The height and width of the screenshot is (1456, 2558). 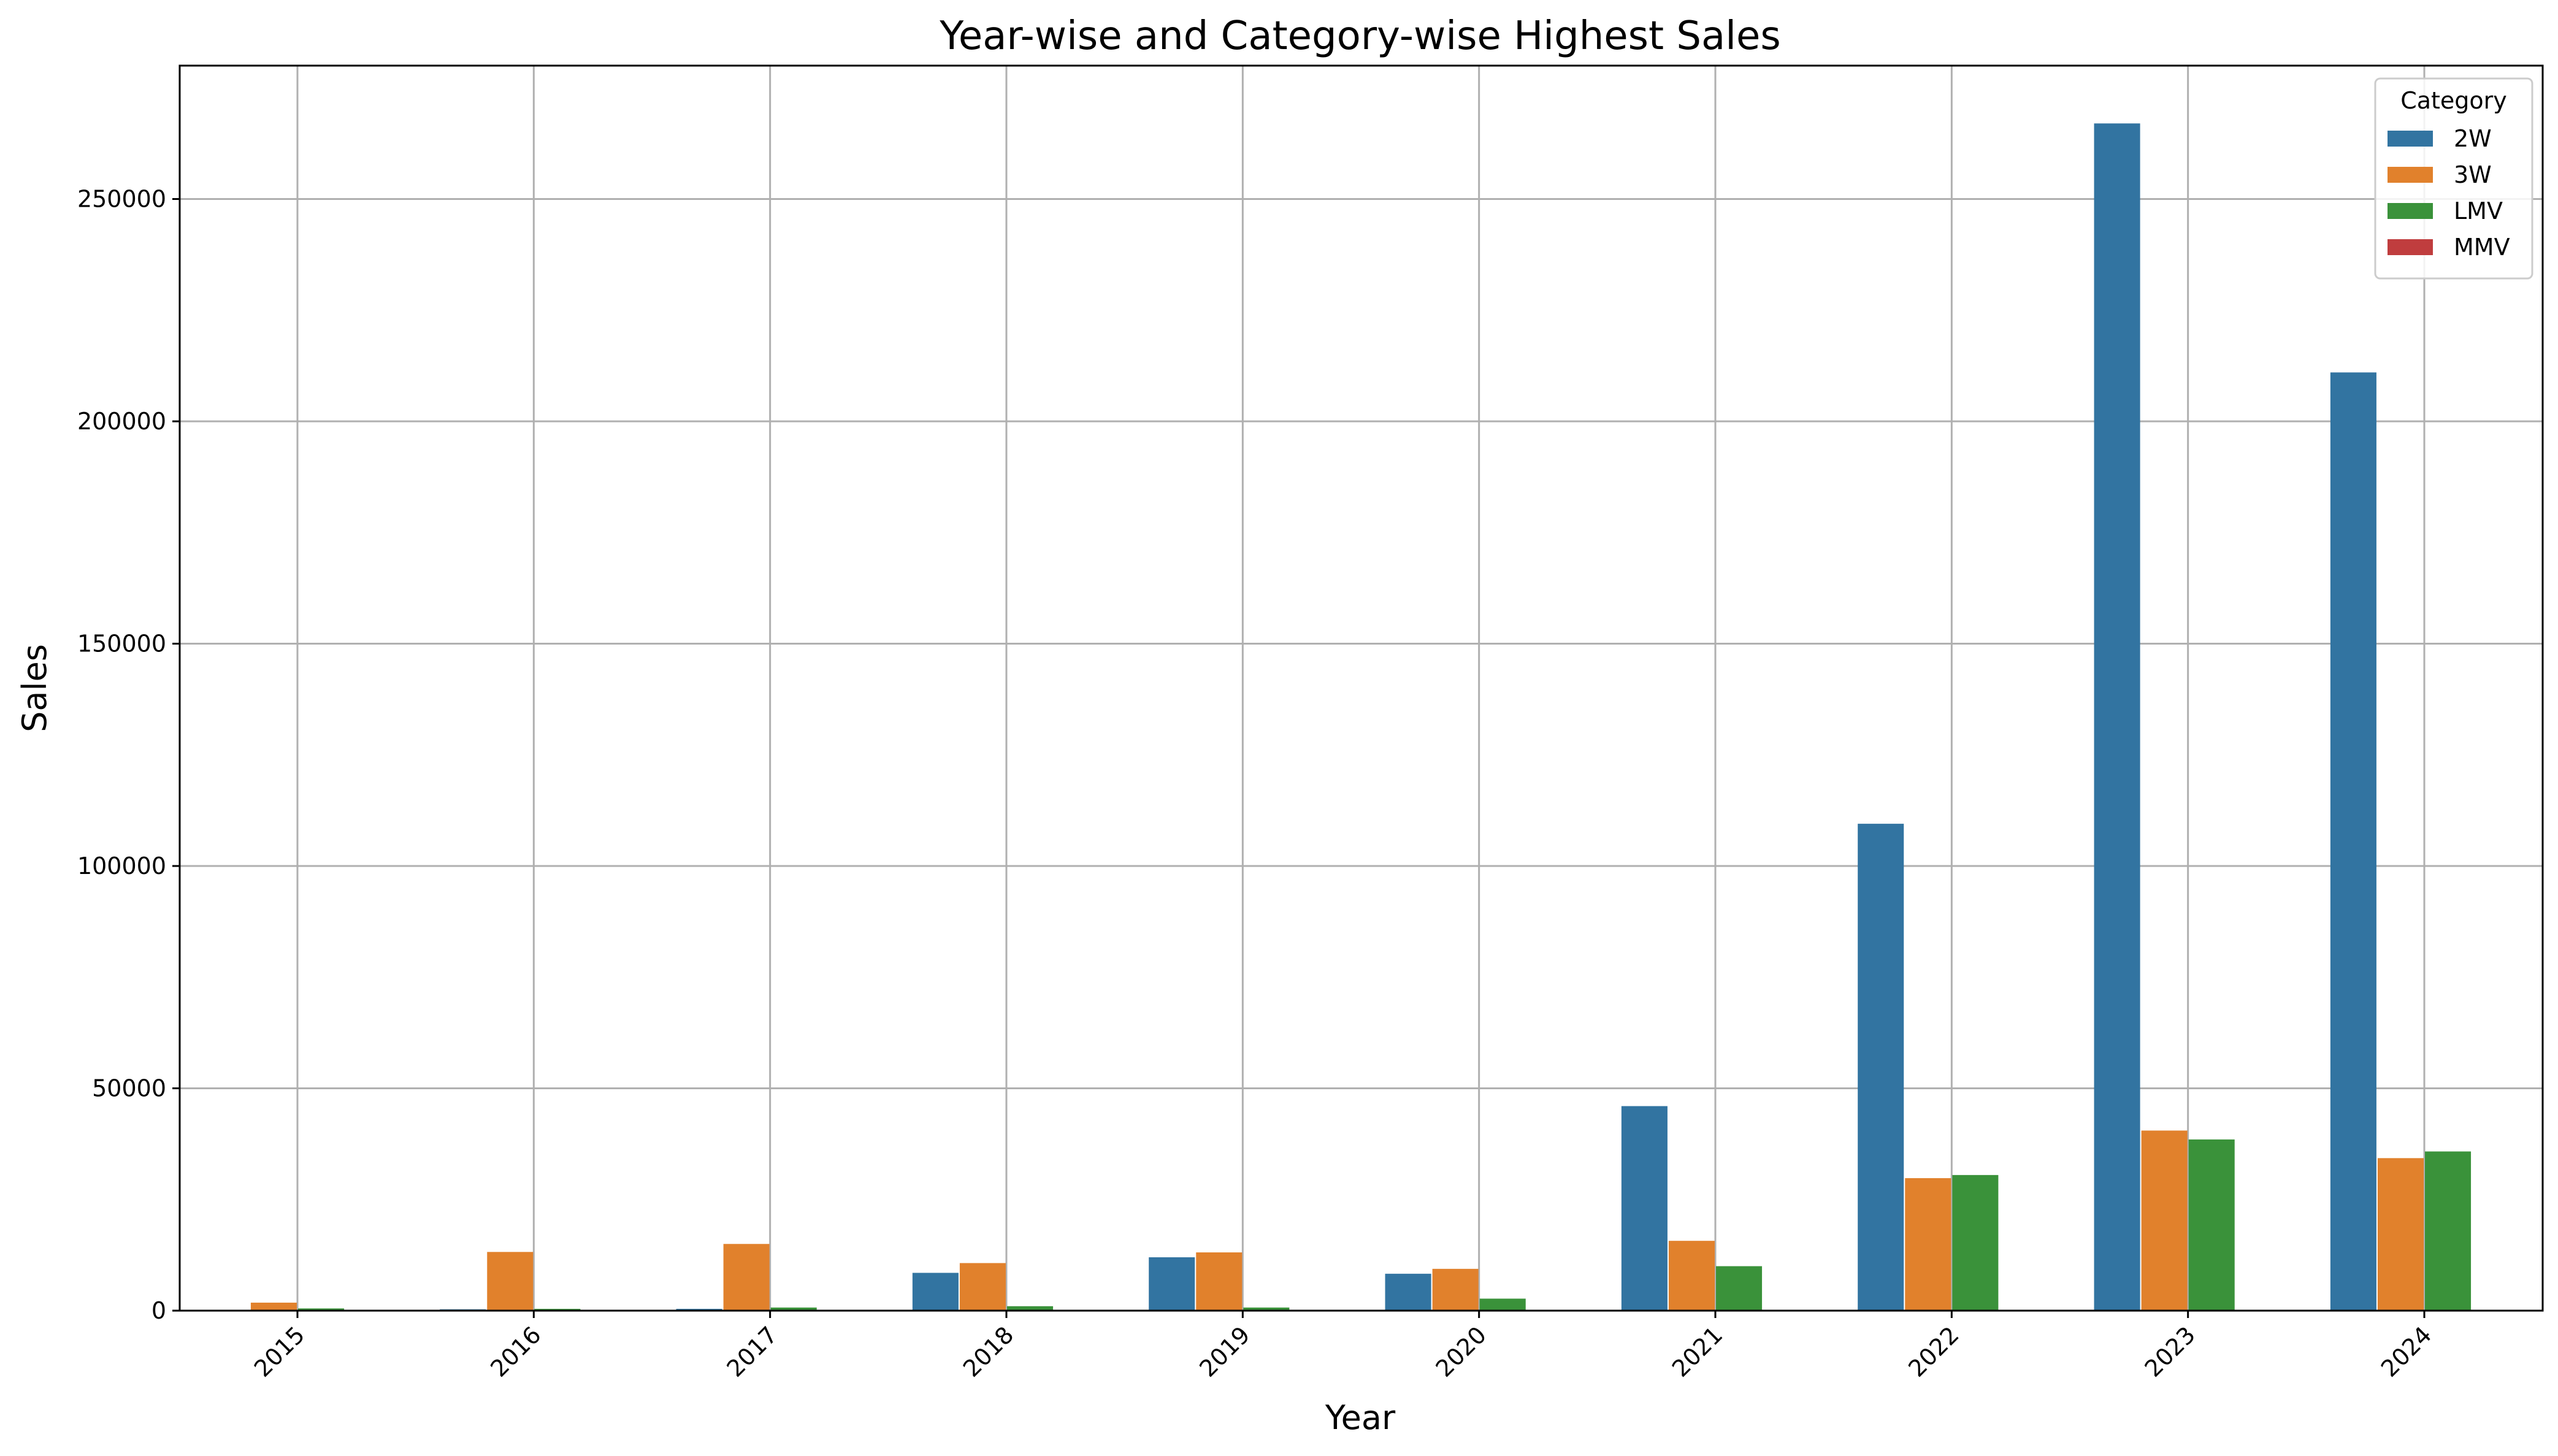 I want to click on bar-2w-2023, so click(x=2117, y=717).